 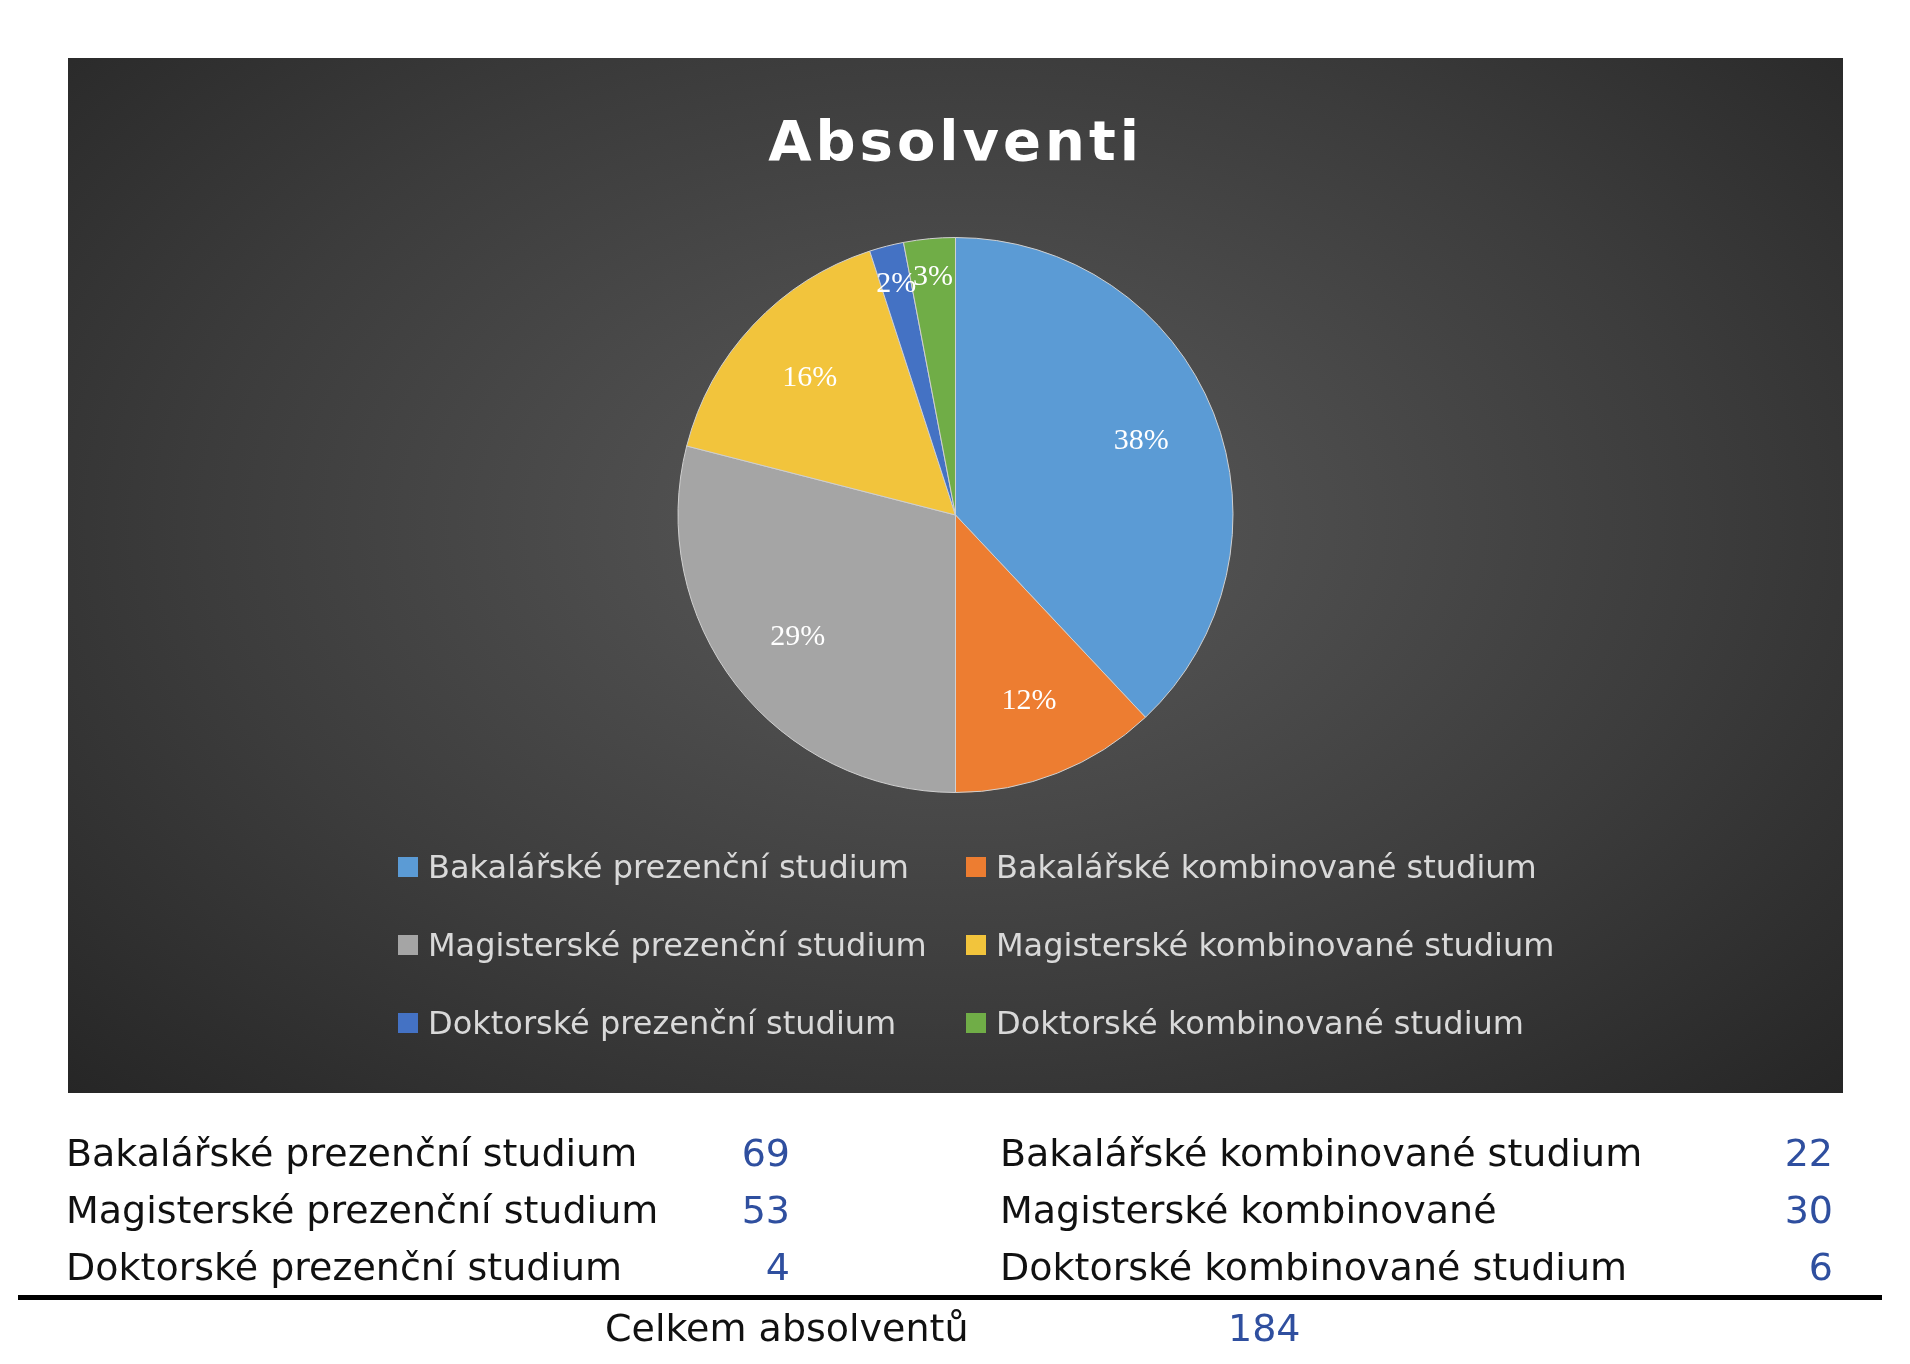 I want to click on legend-label: Bakalářské prezenční studium, so click(x=669, y=867).